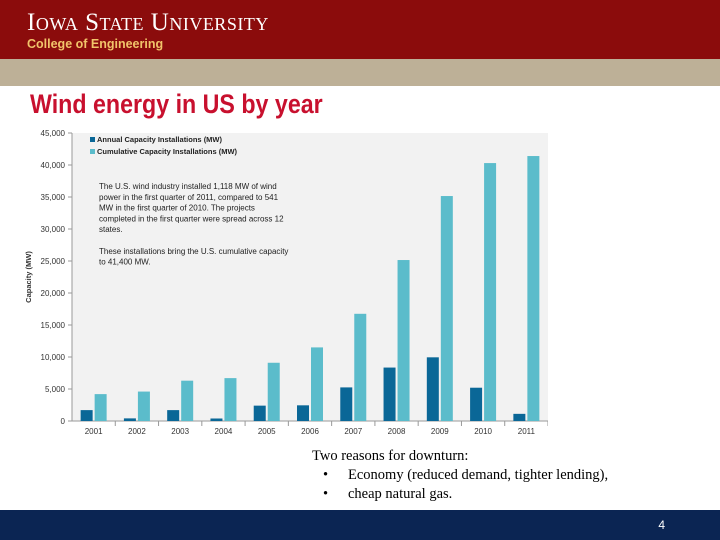 This screenshot has height=540, width=720. What do you see at coordinates (167, 151) in the screenshot?
I see `legend-label: Cumulative Capacity Installations (MW)` at bounding box center [167, 151].